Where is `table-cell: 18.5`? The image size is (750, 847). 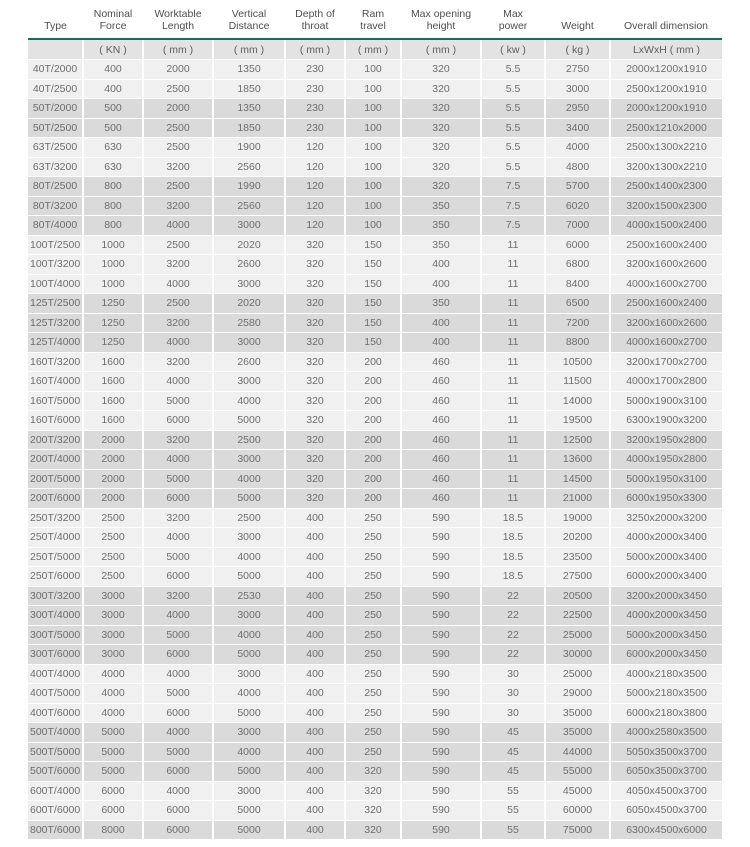
table-cell: 18.5 is located at coordinates (513, 557).